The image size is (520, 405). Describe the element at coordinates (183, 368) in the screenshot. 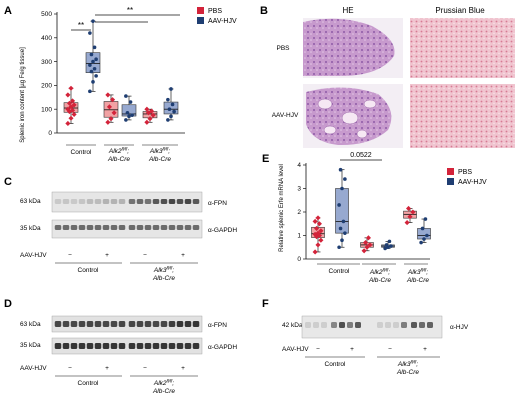

I see `d-sign-4: +` at that location.